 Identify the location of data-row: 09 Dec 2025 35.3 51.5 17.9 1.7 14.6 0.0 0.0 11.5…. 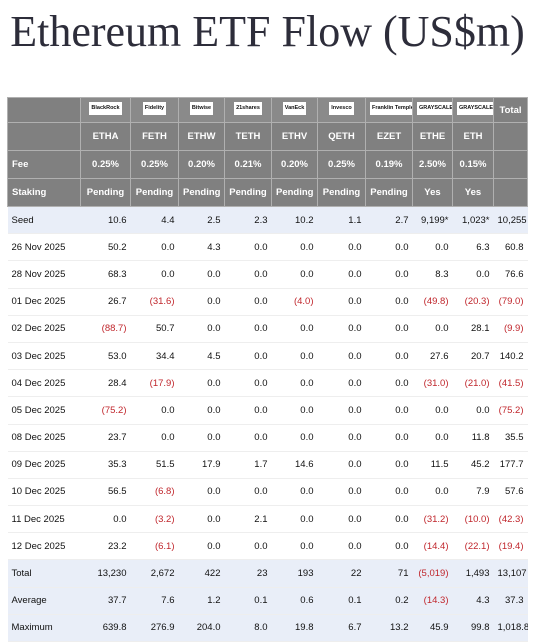
(267, 465).